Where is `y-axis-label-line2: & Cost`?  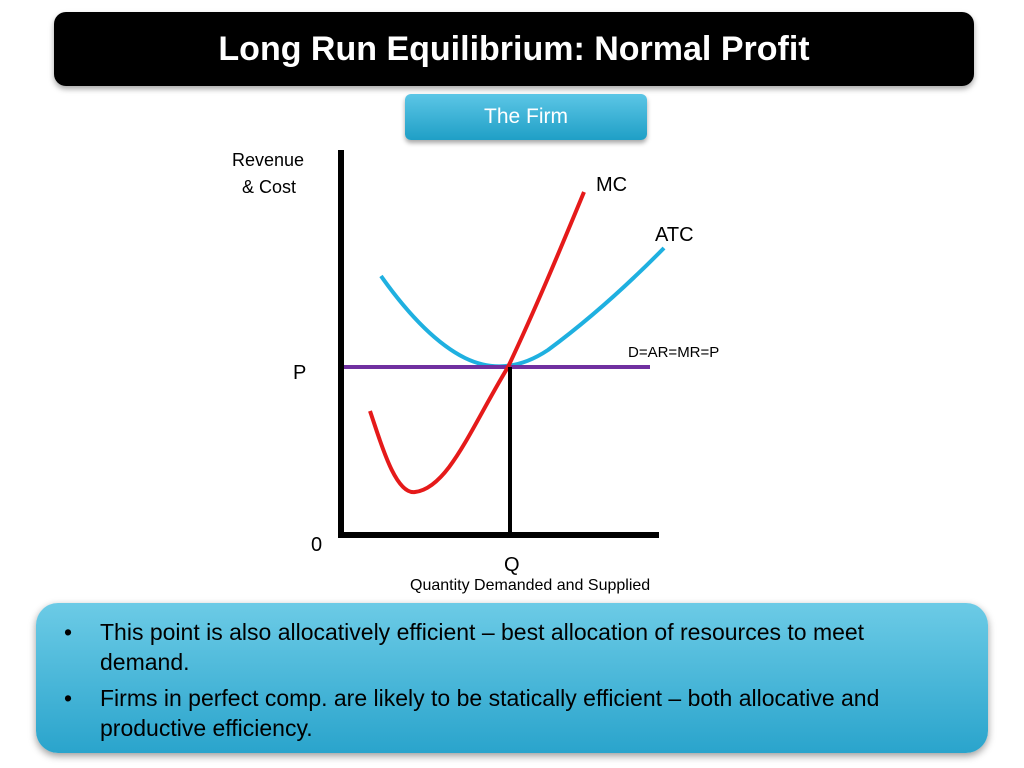
y-axis-label-line2: & Cost is located at coordinates (269, 187).